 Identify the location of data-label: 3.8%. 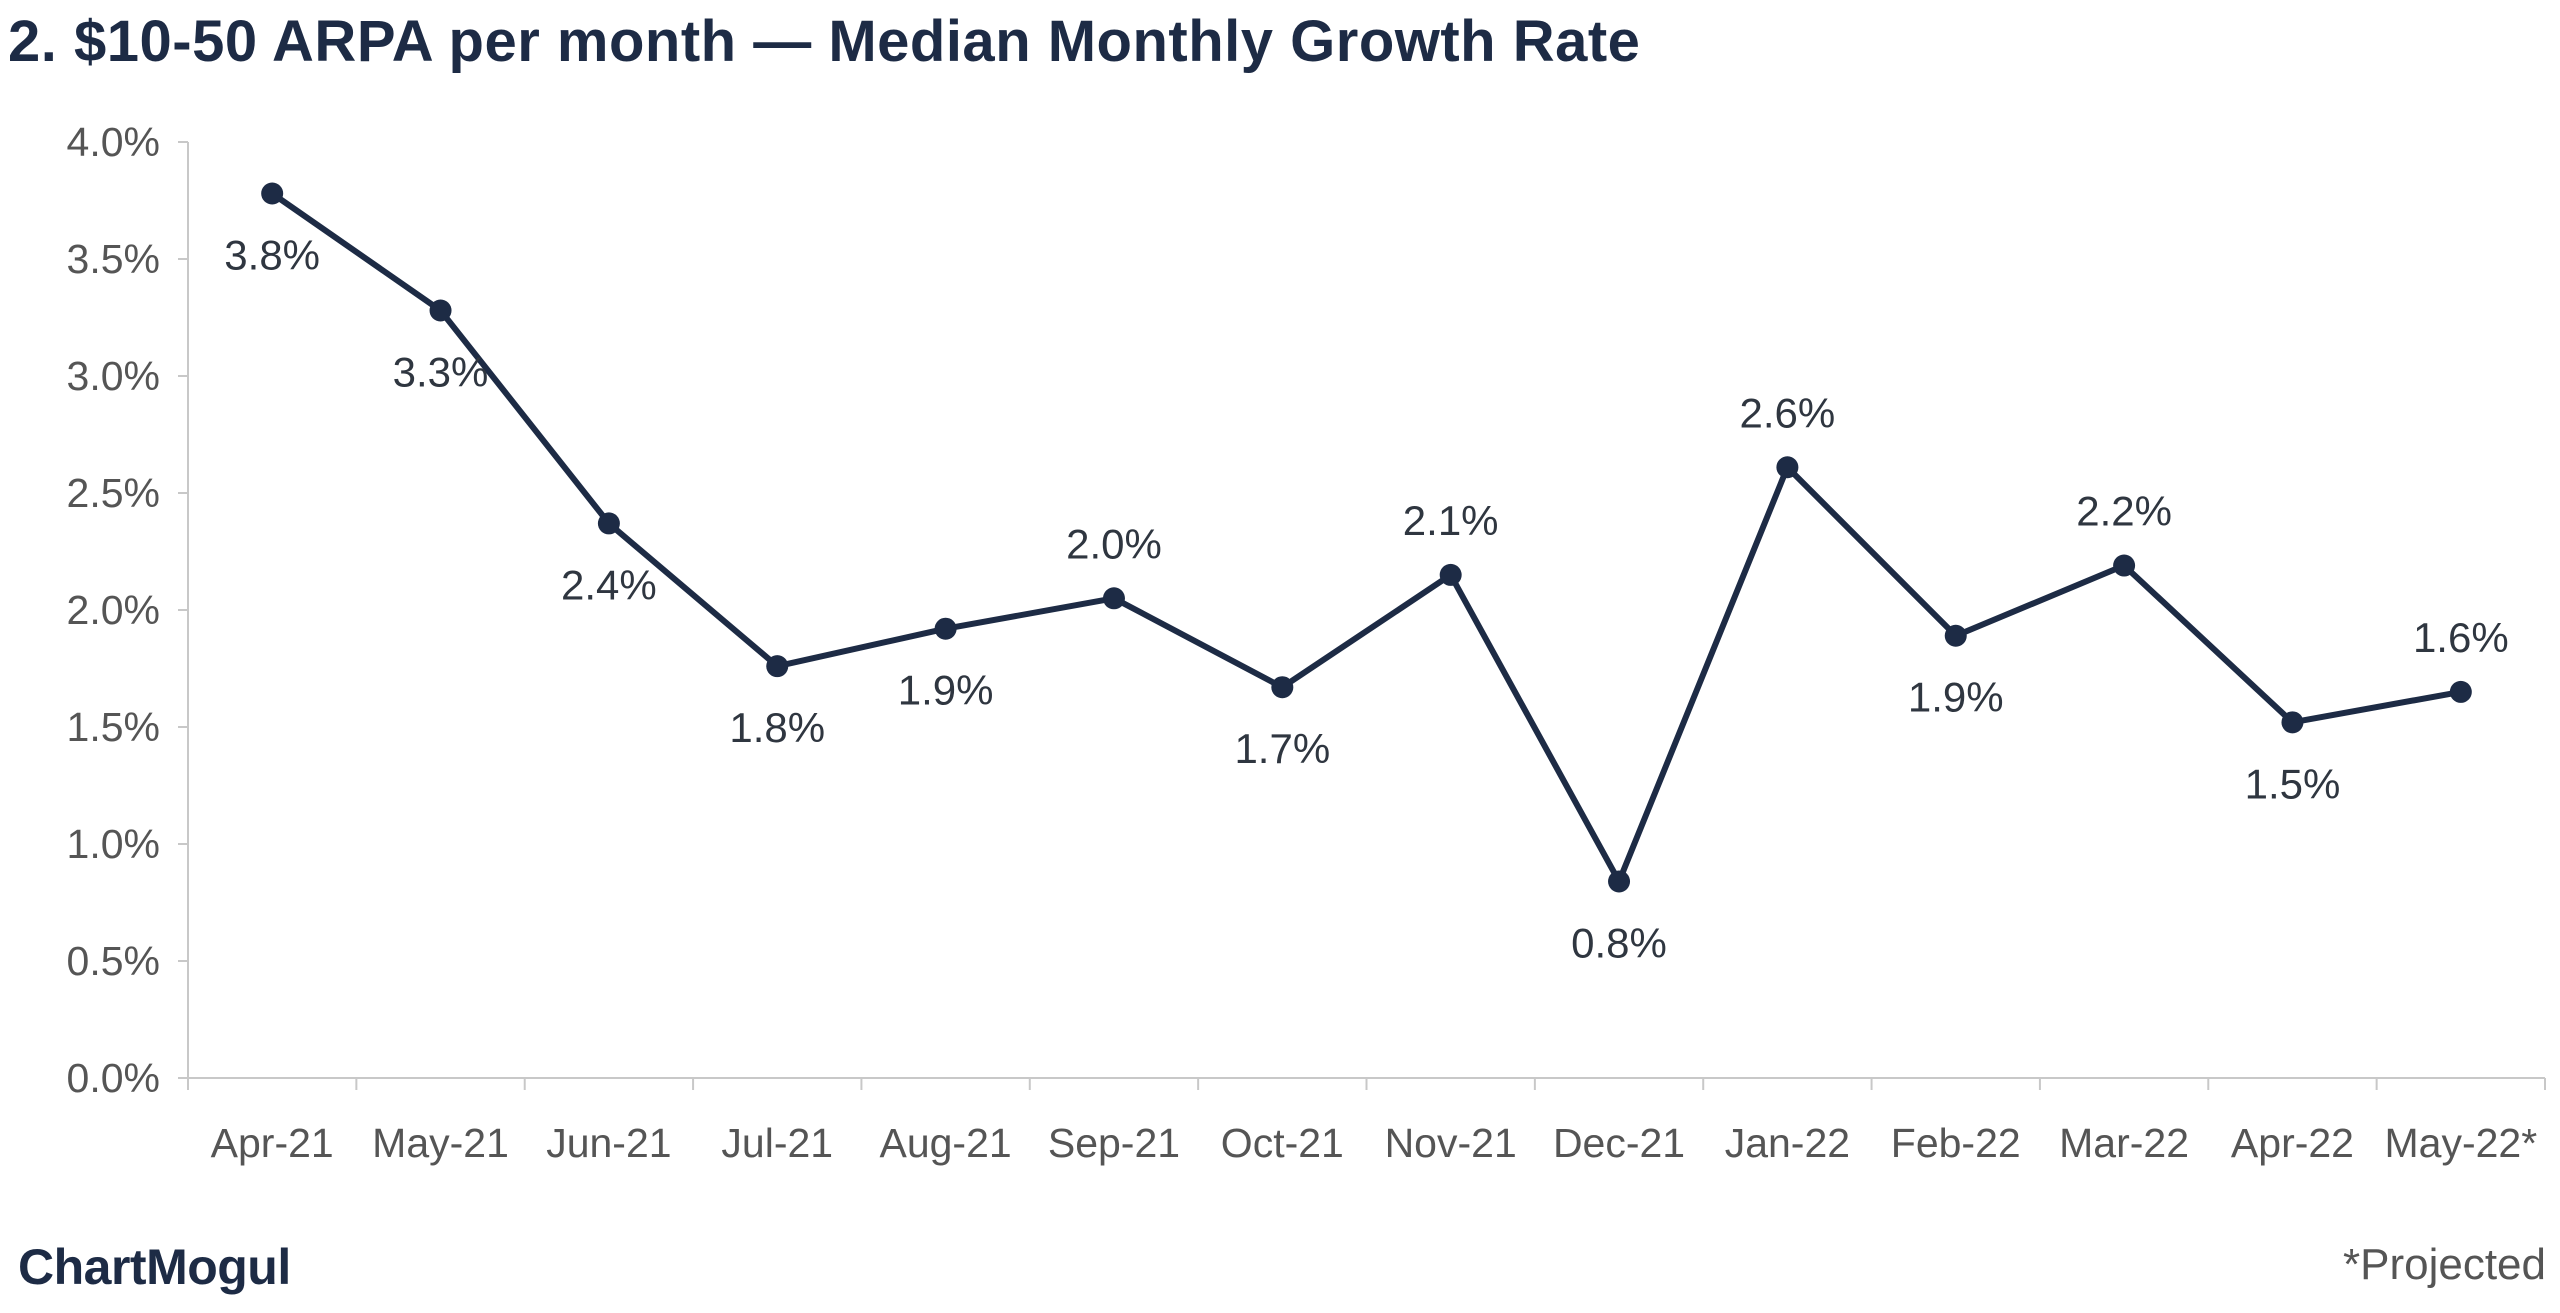
(272, 254).